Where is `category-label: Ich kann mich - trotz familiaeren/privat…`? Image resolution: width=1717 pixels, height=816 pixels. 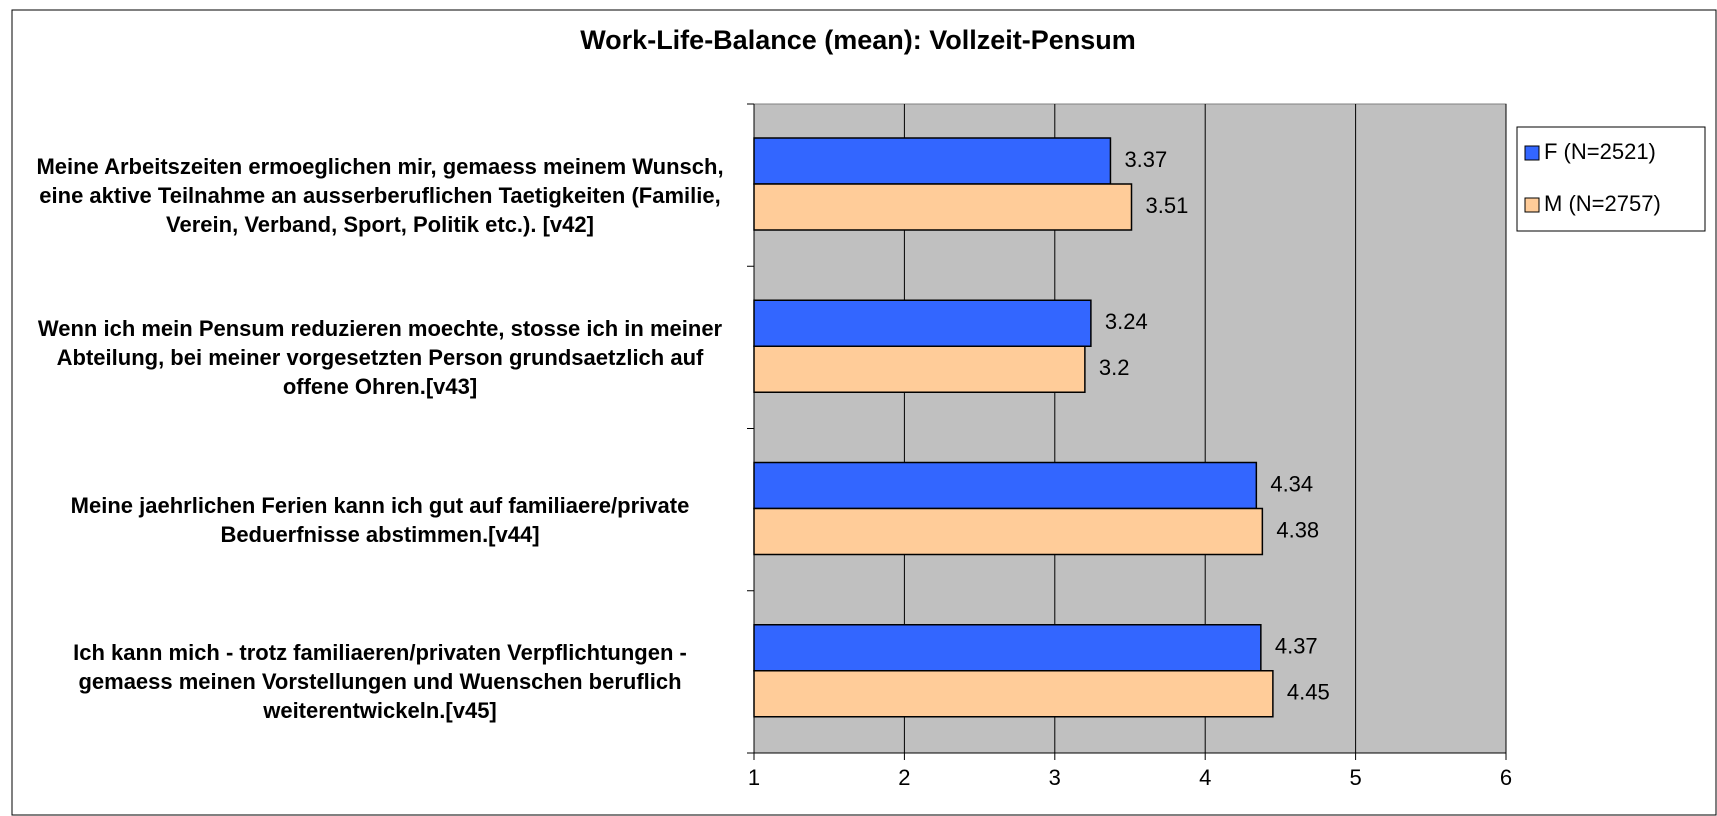
category-label: Ich kann mich - trotz familiaeren/privat… is located at coordinates (380, 682).